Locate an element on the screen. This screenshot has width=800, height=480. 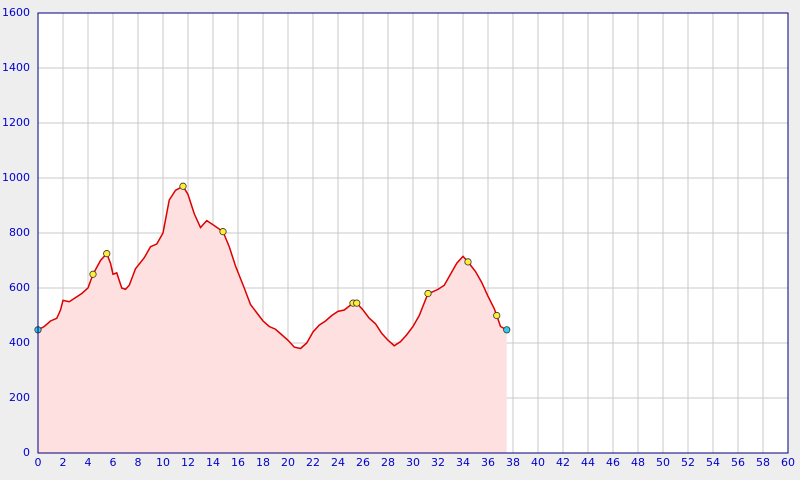
x-tick-label: 12 is located at coordinates (188, 462).